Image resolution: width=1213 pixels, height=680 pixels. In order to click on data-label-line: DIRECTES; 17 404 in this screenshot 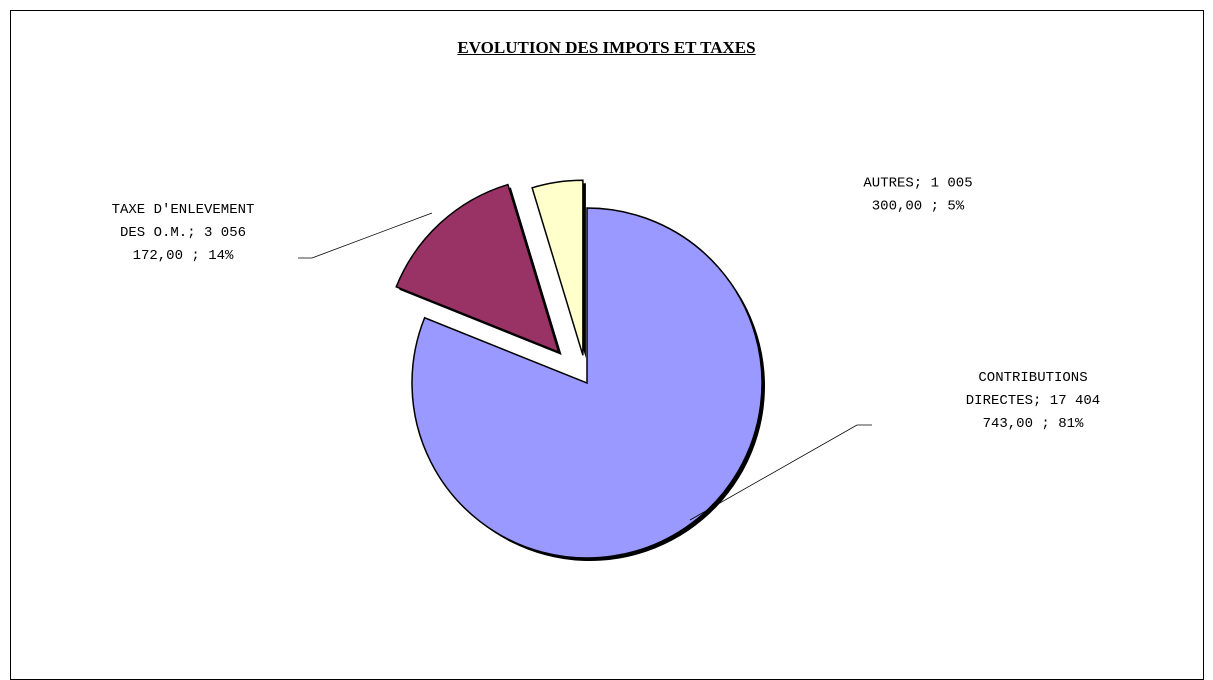, I will do `click(1033, 401)`.